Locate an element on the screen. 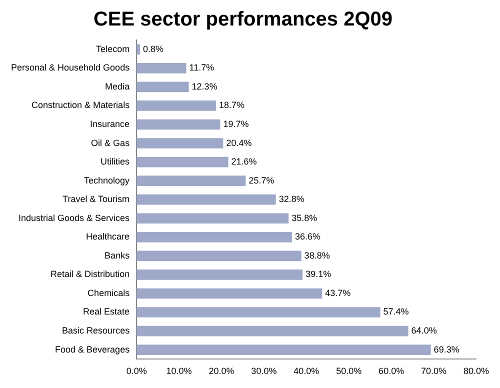 This screenshot has width=500, height=388. y-tick-label: Basic Resources is located at coordinates (96, 331).